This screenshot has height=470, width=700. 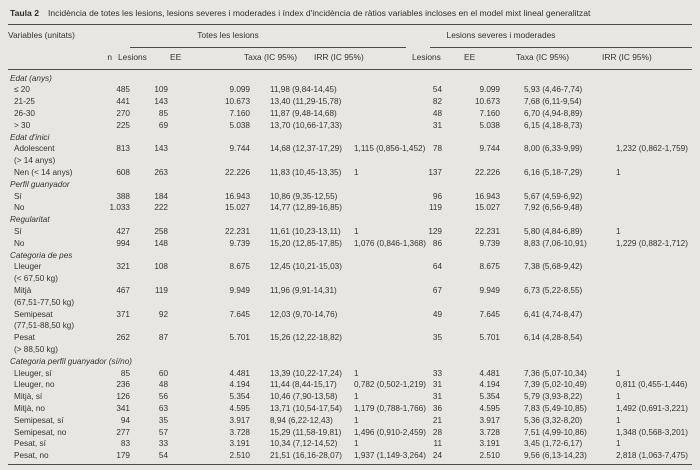 I want to click on cell-n: 270, so click(x=123, y=113).